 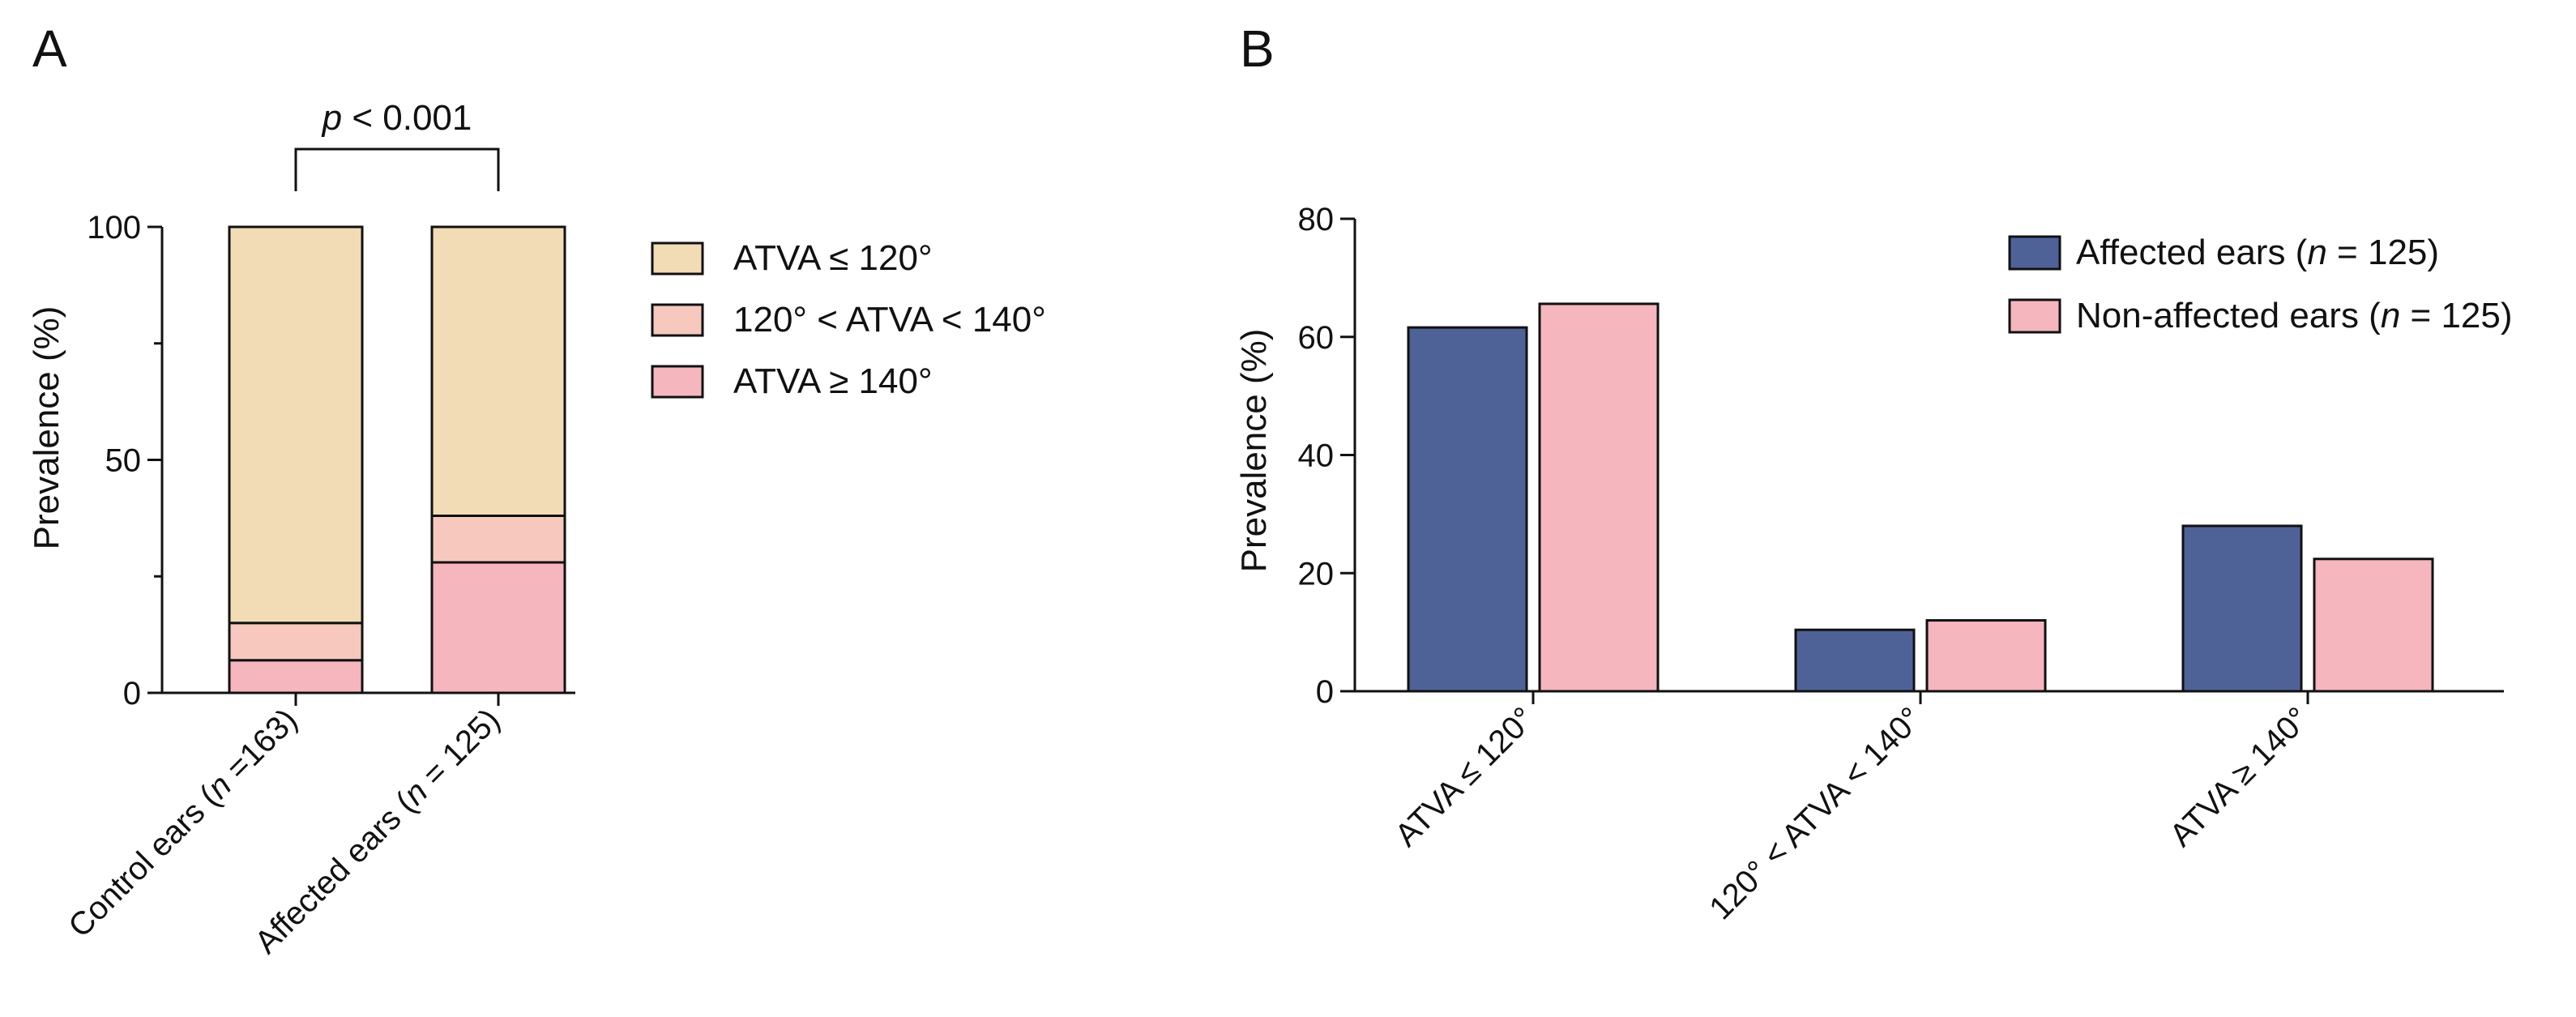 I want to click on panel-a-annotation: p < 0.001, so click(x=397, y=144).